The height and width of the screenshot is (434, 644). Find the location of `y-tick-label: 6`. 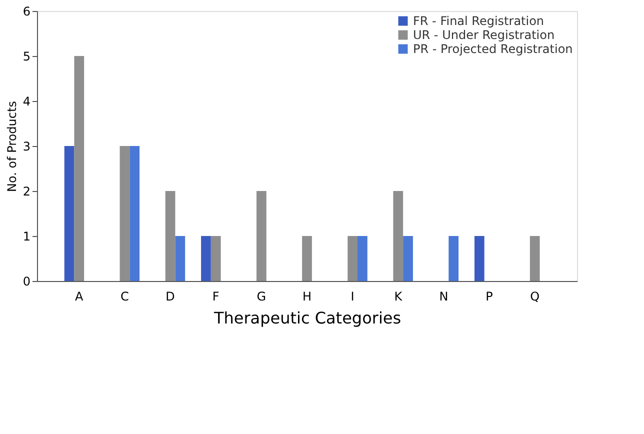

y-tick-label: 6 is located at coordinates (26, 11).